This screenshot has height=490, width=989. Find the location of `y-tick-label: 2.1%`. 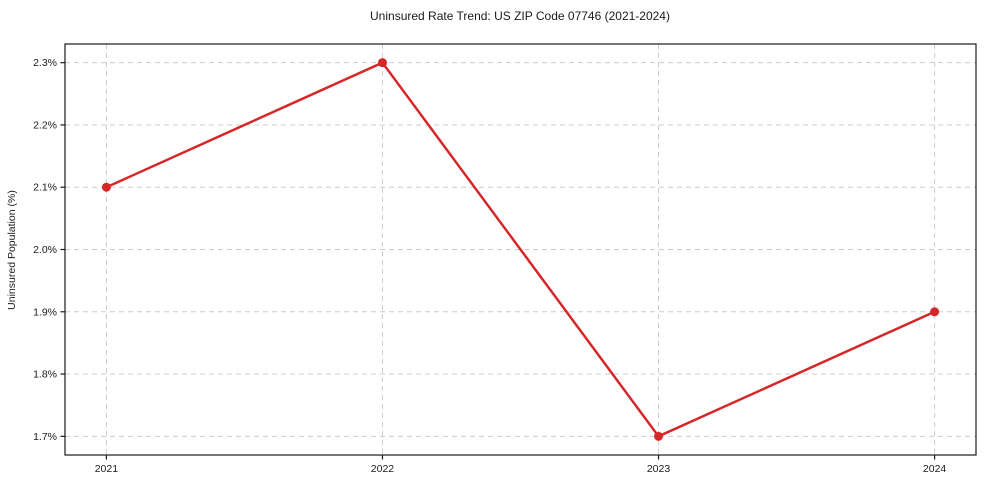

y-tick-label: 2.1% is located at coordinates (45, 188).